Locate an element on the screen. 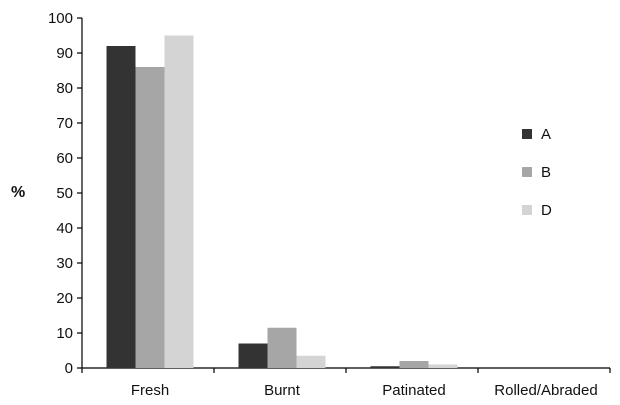 The height and width of the screenshot is (405, 620). x-category-label: Burnt is located at coordinates (282, 390).